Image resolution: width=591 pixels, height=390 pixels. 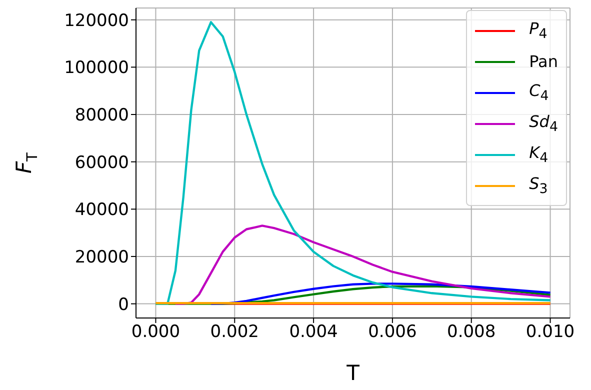 I want to click on y-tick-label: 80000, so click(x=101, y=116).